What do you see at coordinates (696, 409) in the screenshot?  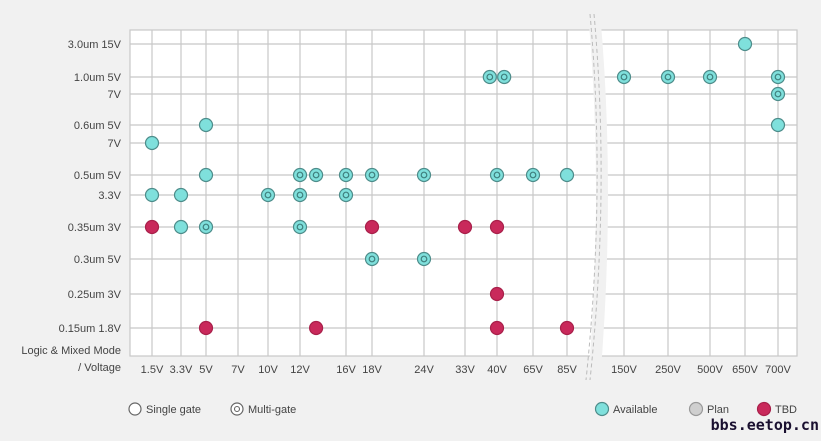 I see `legend-plan-icon` at bounding box center [696, 409].